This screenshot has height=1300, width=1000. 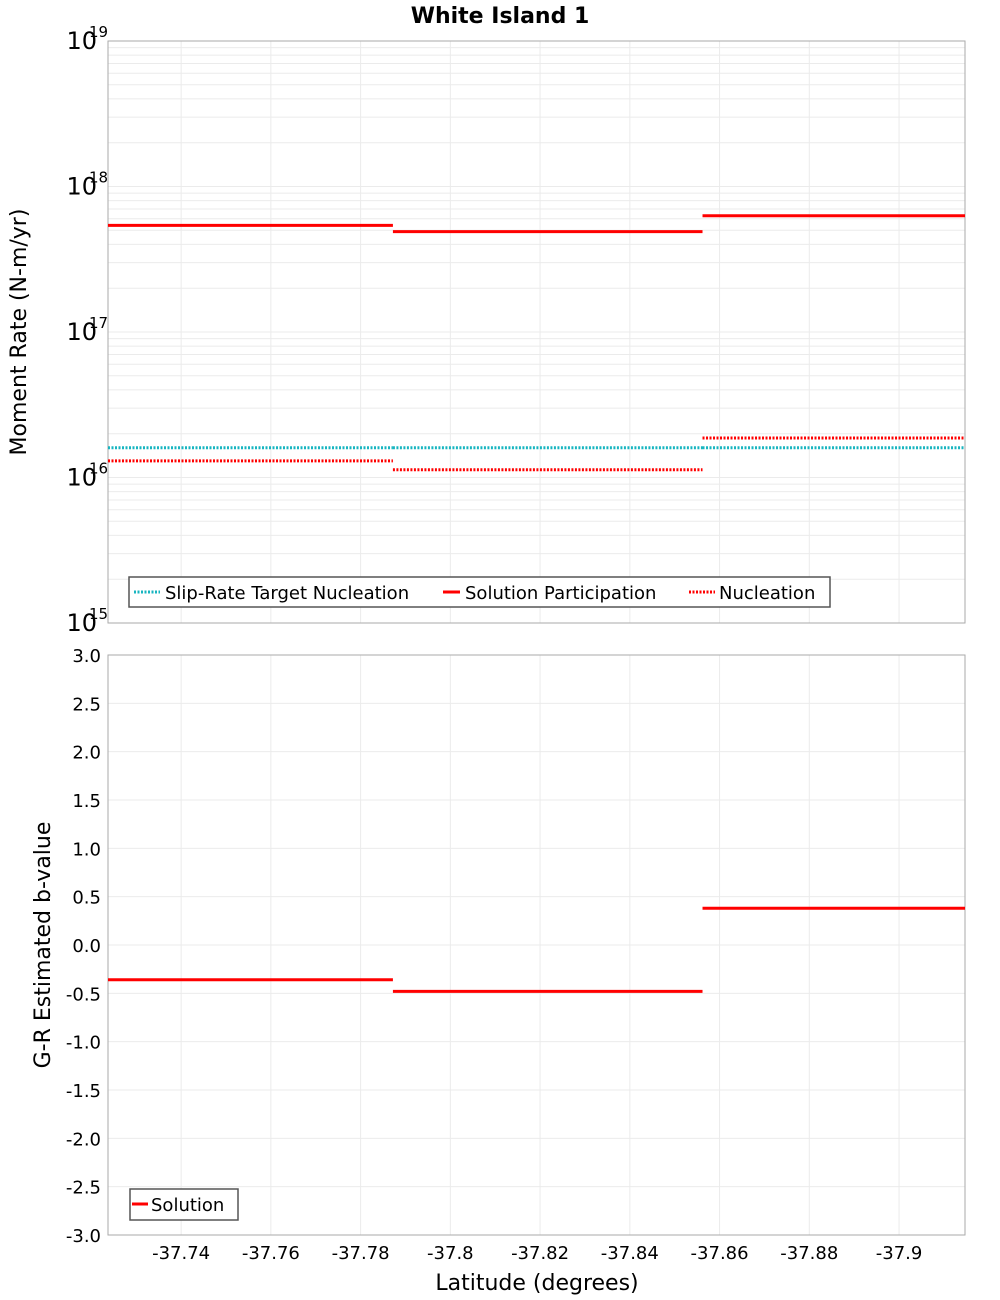 I want to click on legend-label-solution-participation: Solution Participation, so click(x=560, y=593).